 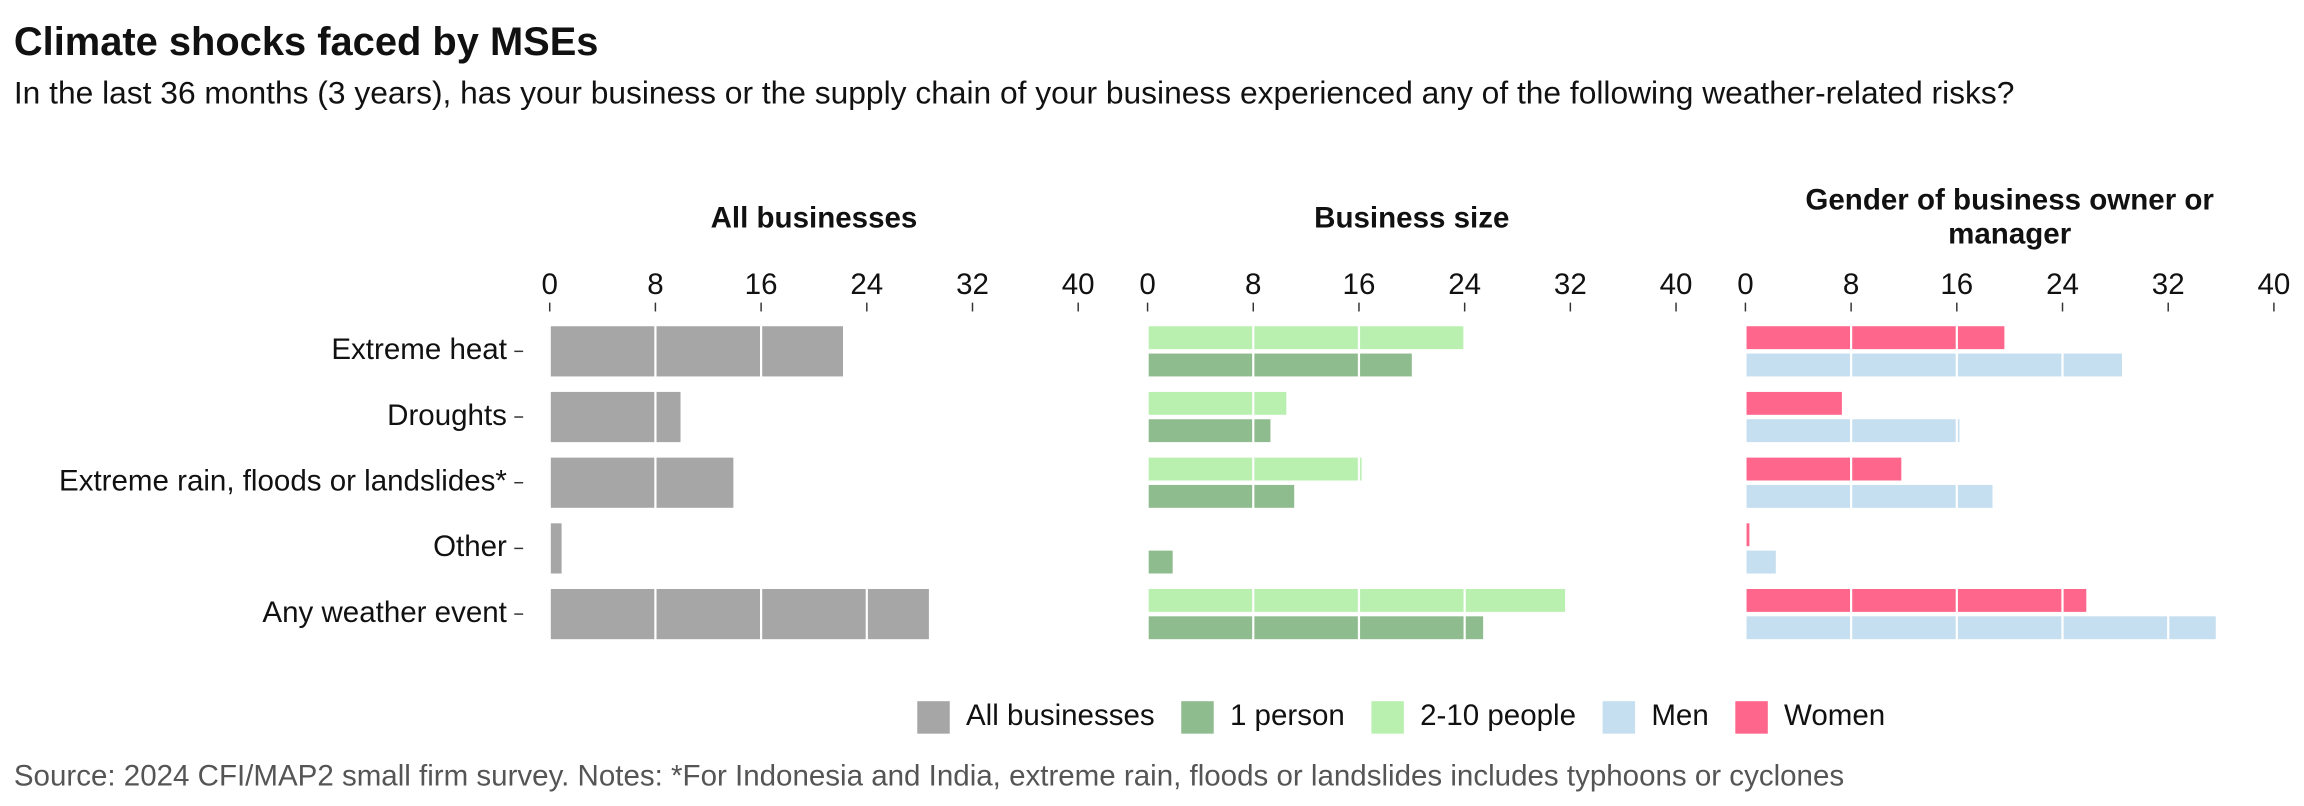 I want to click on panel-title: Business size, so click(x=1412, y=217).